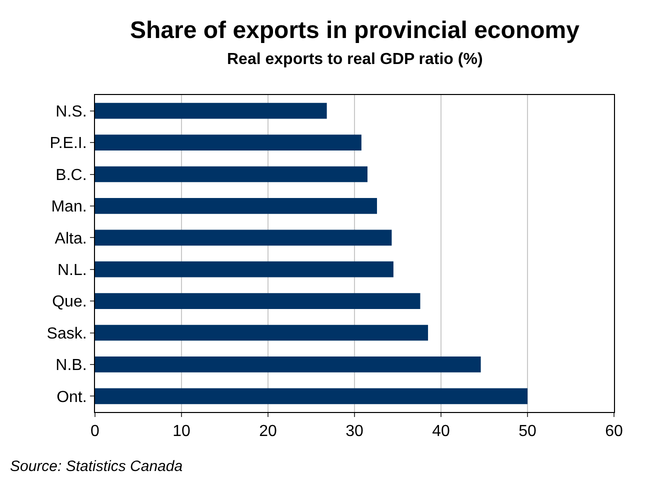  Describe the element at coordinates (96, 466) in the screenshot. I see `source-note: Source: Statistics Canada` at that location.